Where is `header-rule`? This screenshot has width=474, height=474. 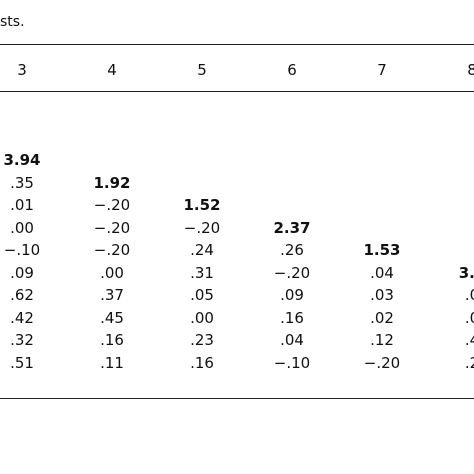 header-rule is located at coordinates (237, 91).